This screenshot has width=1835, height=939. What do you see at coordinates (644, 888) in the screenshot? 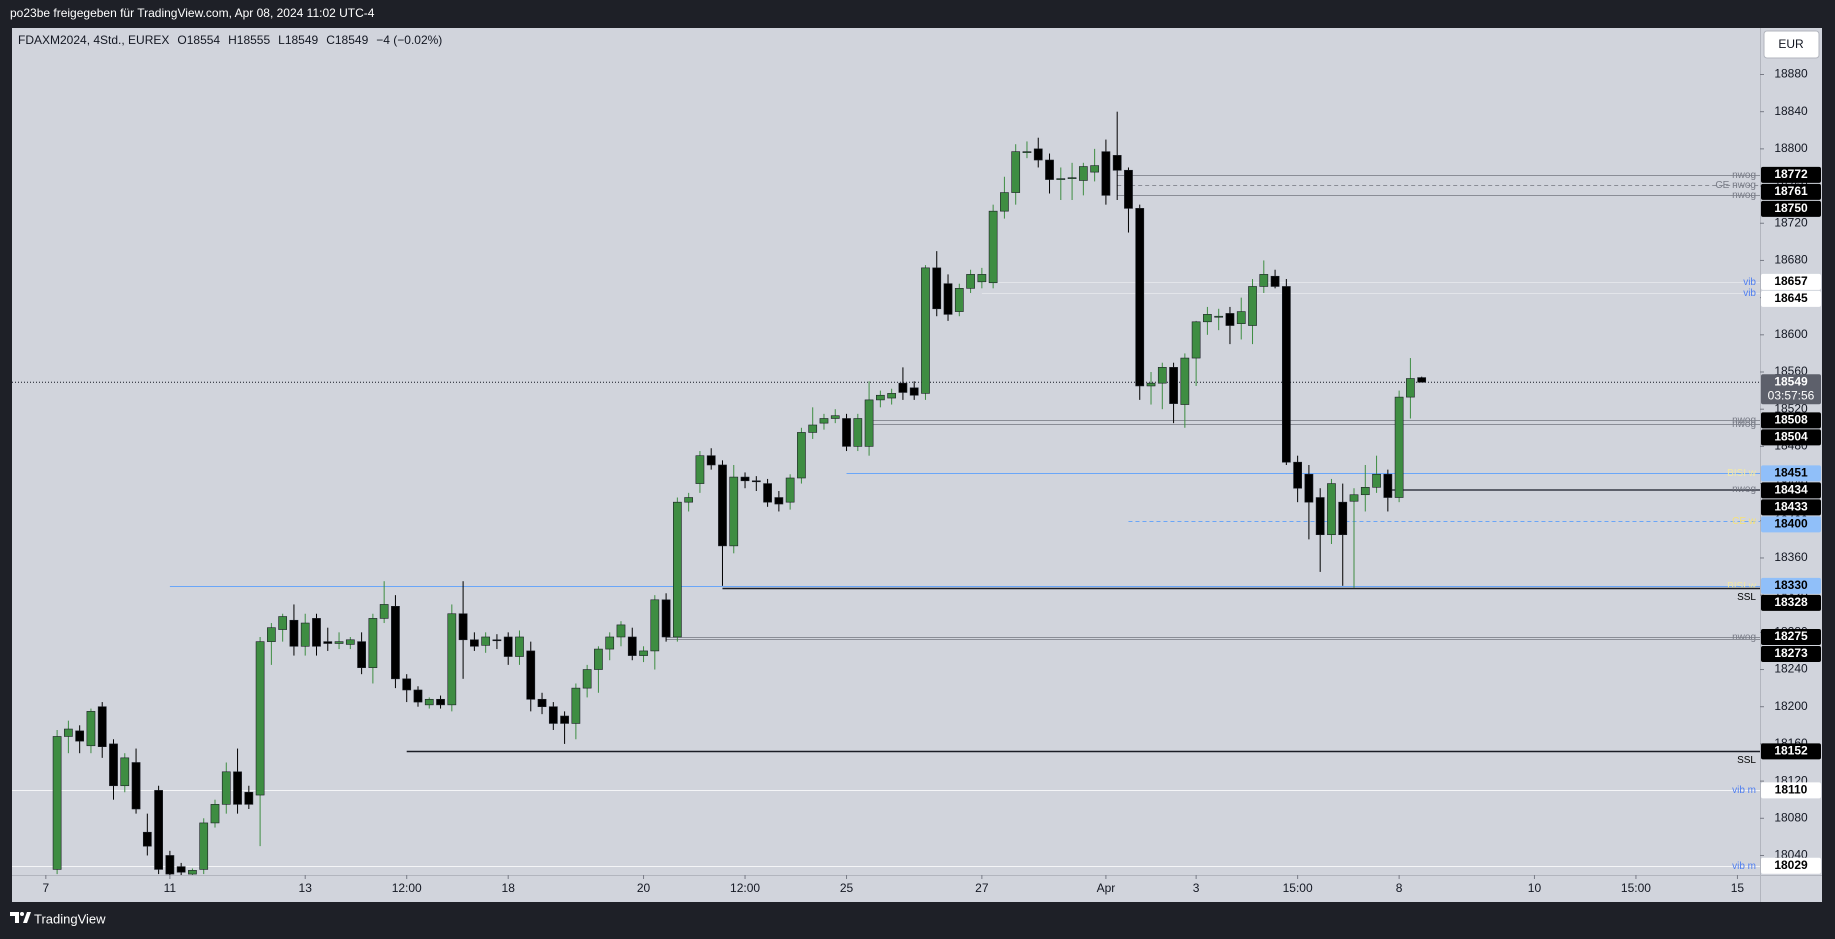
I see `x-tick-label: 20` at bounding box center [644, 888].